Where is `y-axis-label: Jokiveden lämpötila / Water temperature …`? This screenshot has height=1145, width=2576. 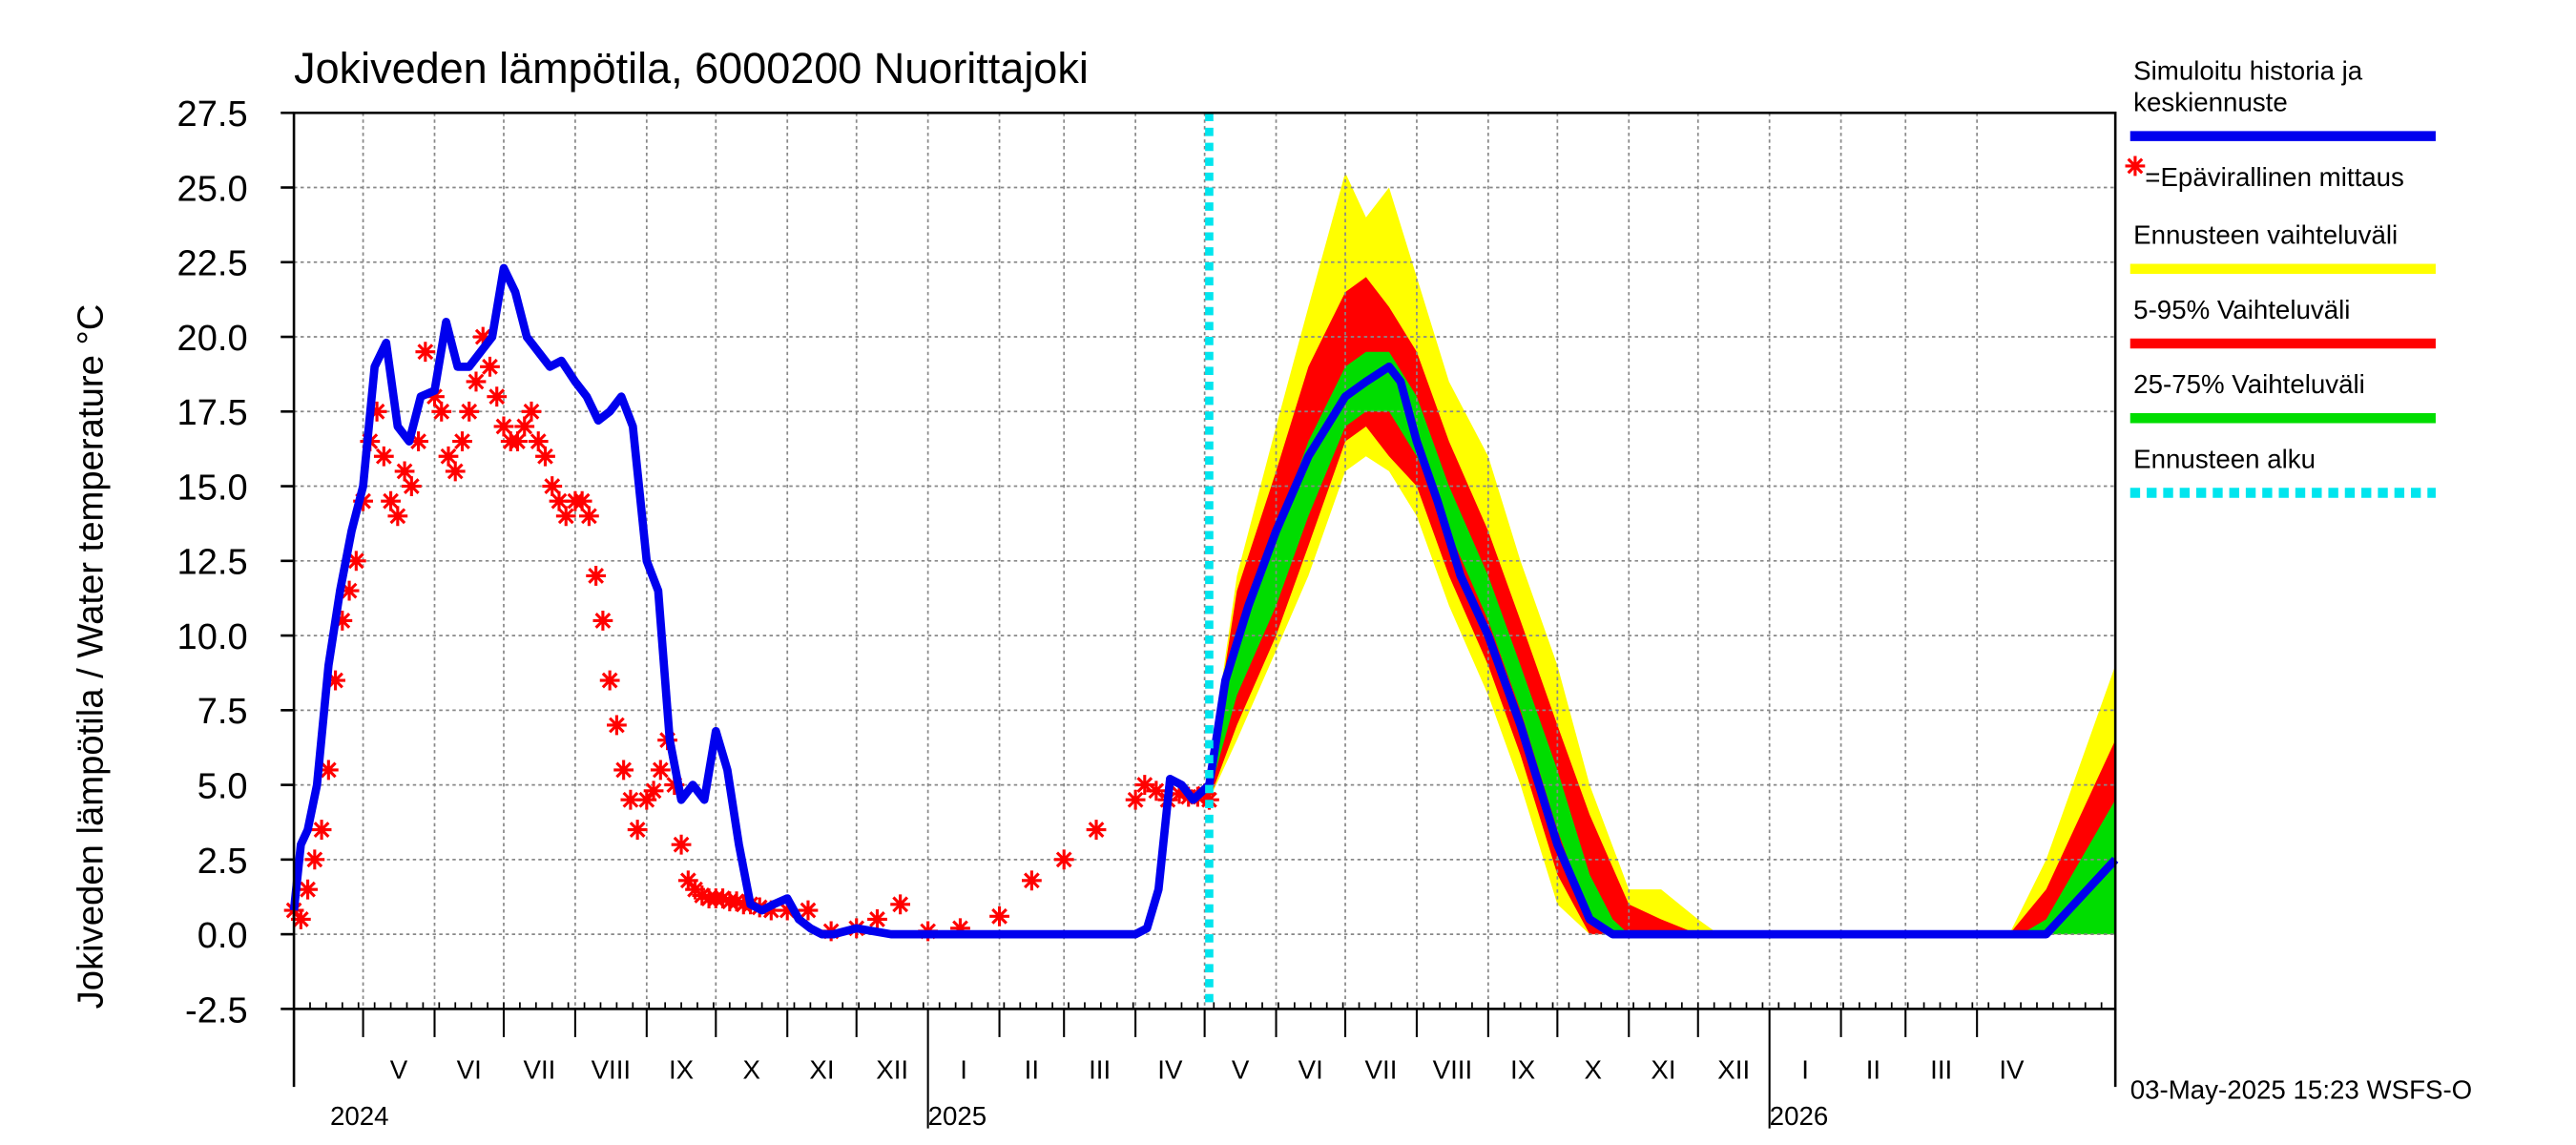 y-axis-label: Jokiveden lämpötila / Water temperature … is located at coordinates (90, 657).